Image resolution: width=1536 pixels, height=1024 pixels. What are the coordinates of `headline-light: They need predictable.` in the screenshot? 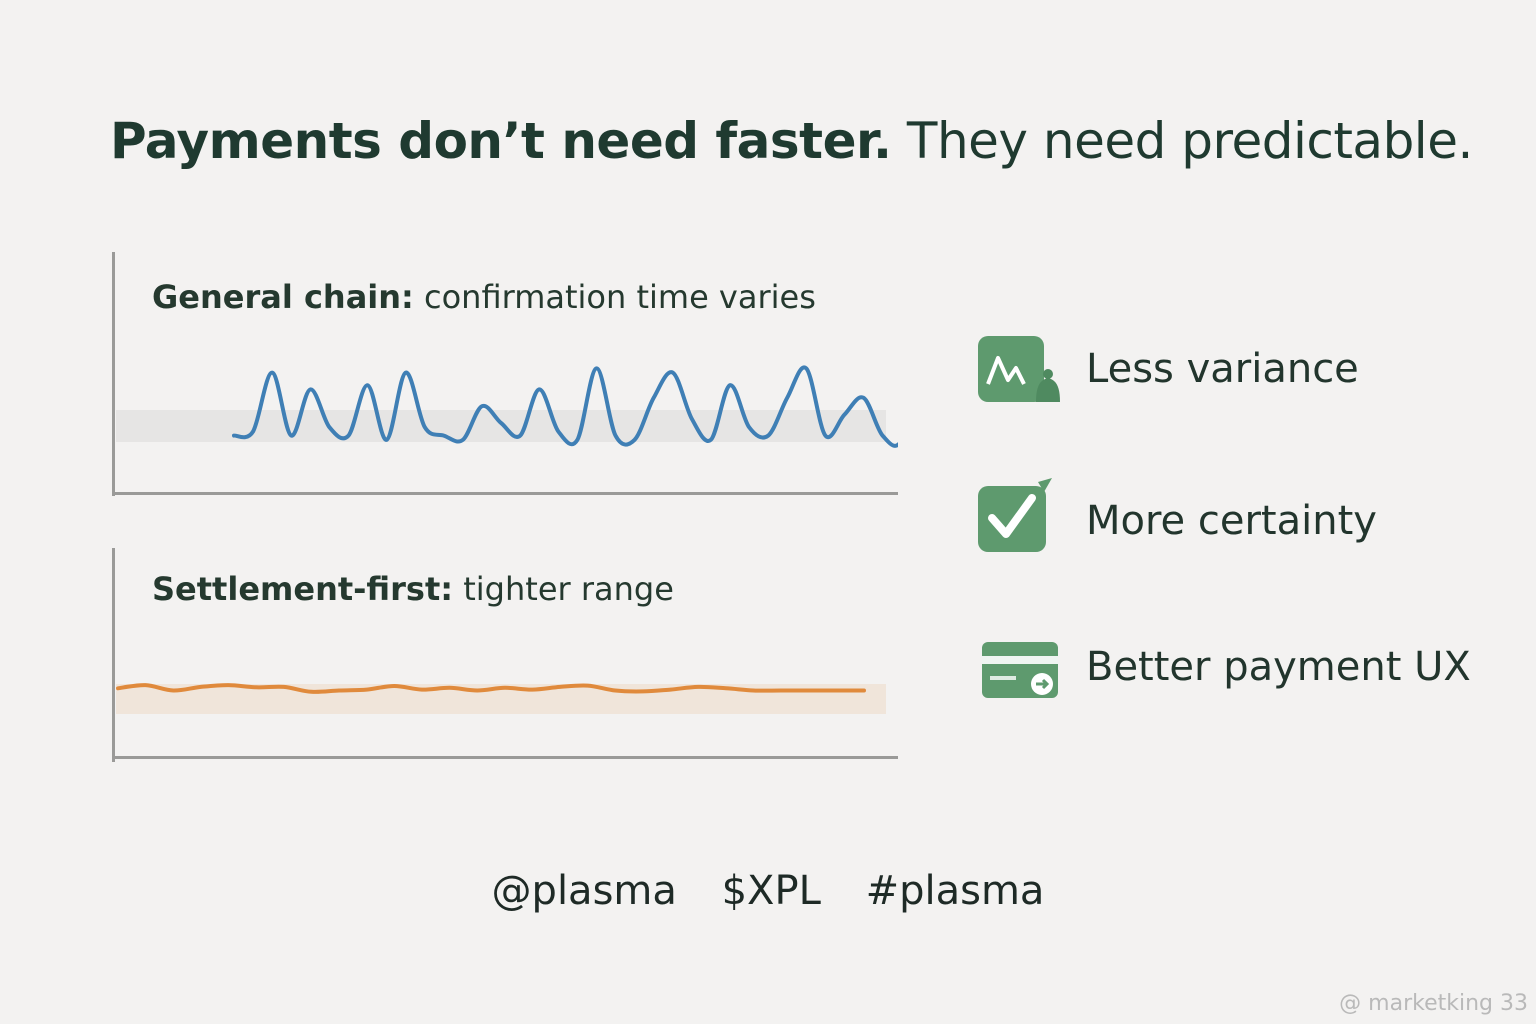 It's located at (1182, 141).